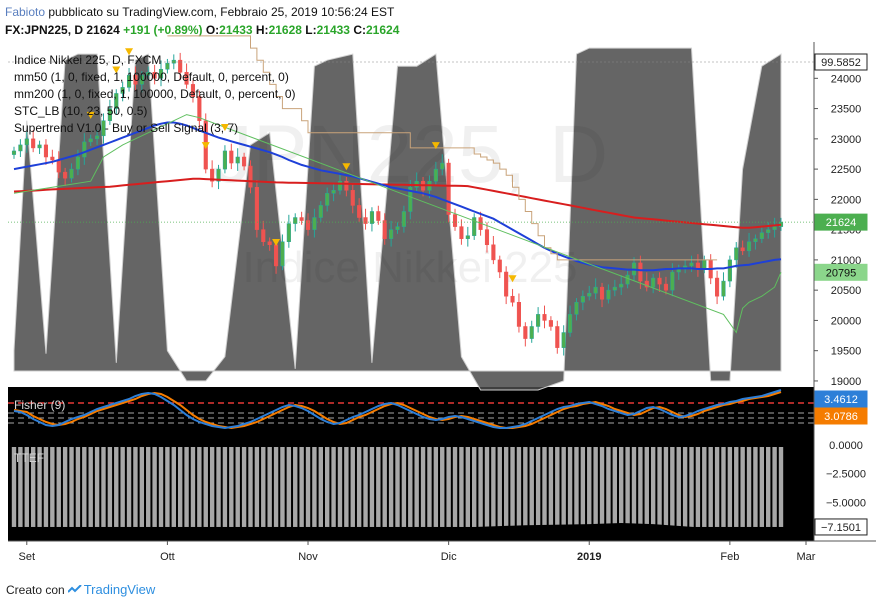 This screenshot has width=884, height=606. I want to click on ttef-tag-box, so click(841, 527).